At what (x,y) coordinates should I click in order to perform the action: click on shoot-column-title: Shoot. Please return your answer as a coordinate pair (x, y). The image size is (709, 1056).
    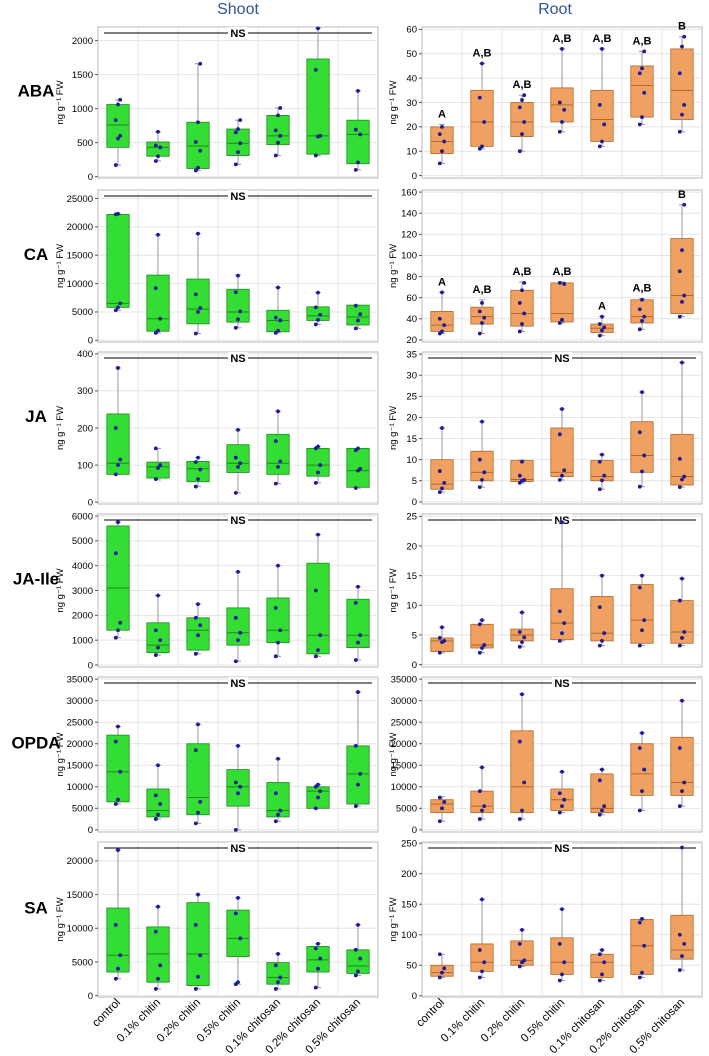
    Looking at the image, I should click on (238, 9).